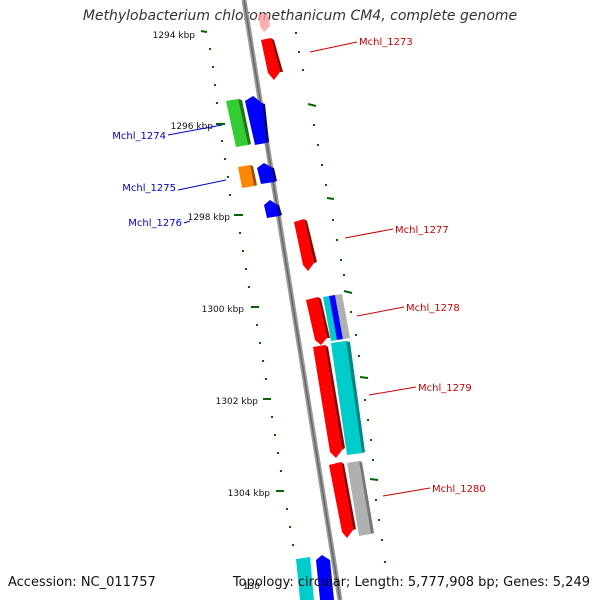 The image size is (600, 600). I want to click on gene-label-mchl-1279: Mchl_1279, so click(445, 388).